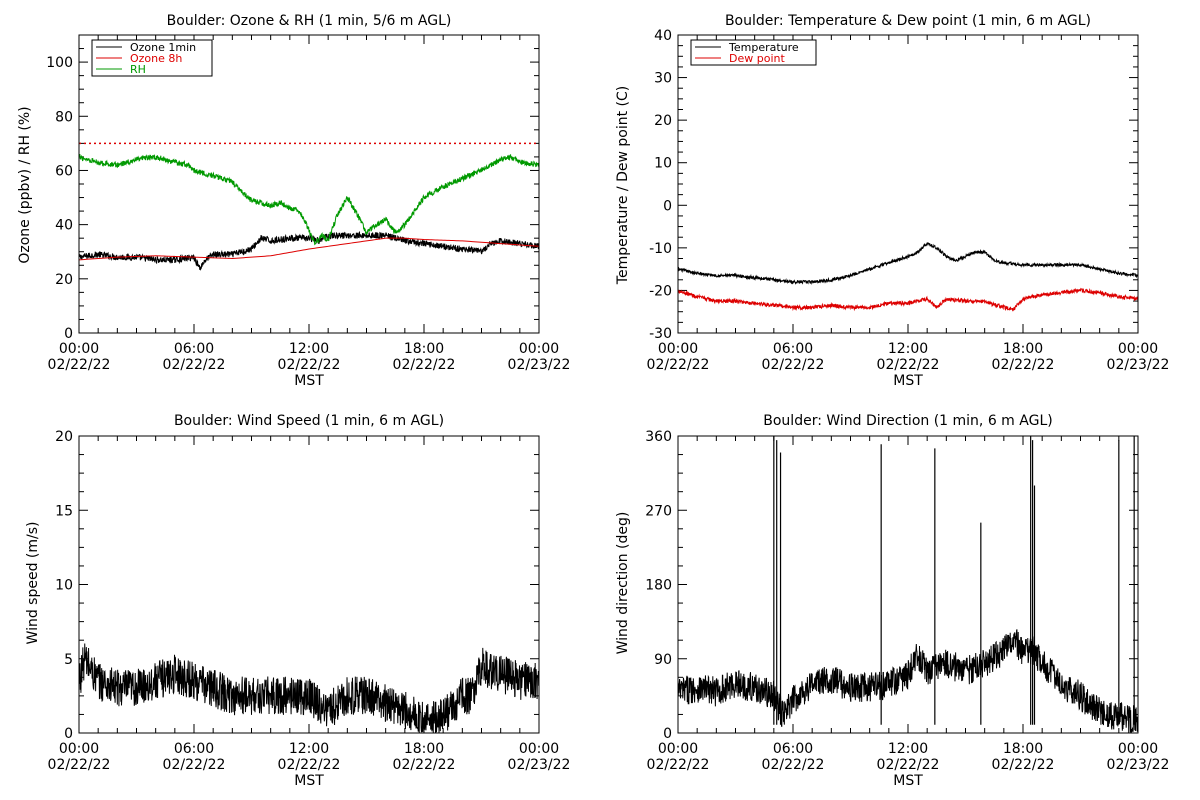 The image size is (1200, 800). I want to click on y-tick-label: 30, so click(663, 79).